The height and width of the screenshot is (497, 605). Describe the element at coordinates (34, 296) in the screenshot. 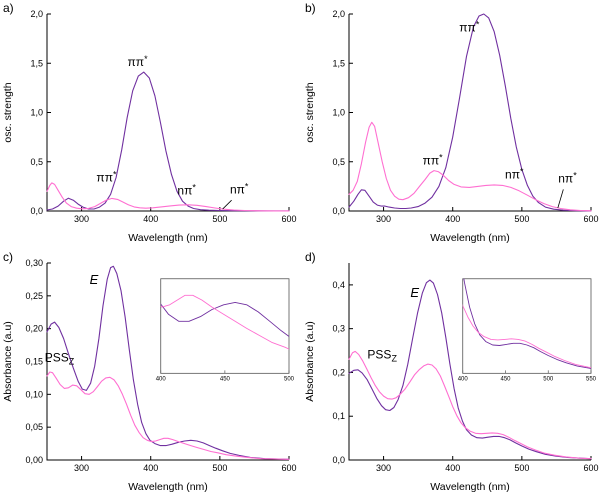

I see `y-tick-label: 0,25` at that location.